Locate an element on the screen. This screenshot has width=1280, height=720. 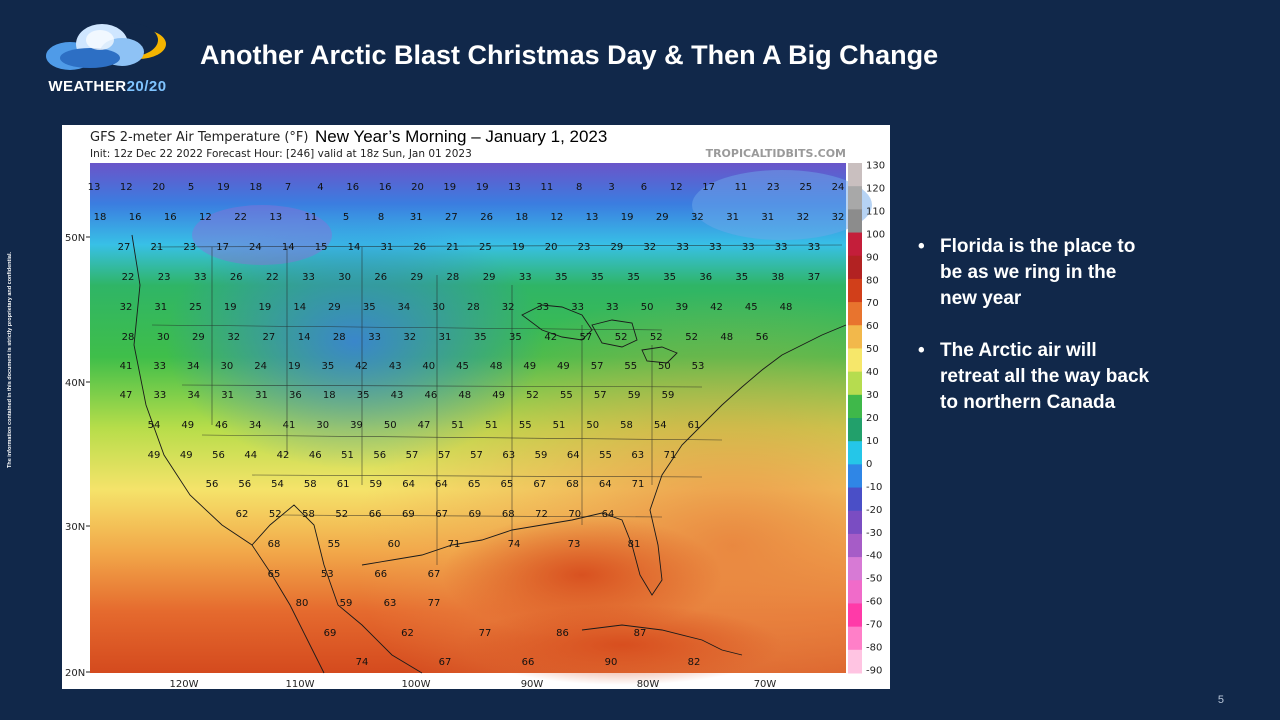
temperature-value: 42 is located at coordinates (550, 337).